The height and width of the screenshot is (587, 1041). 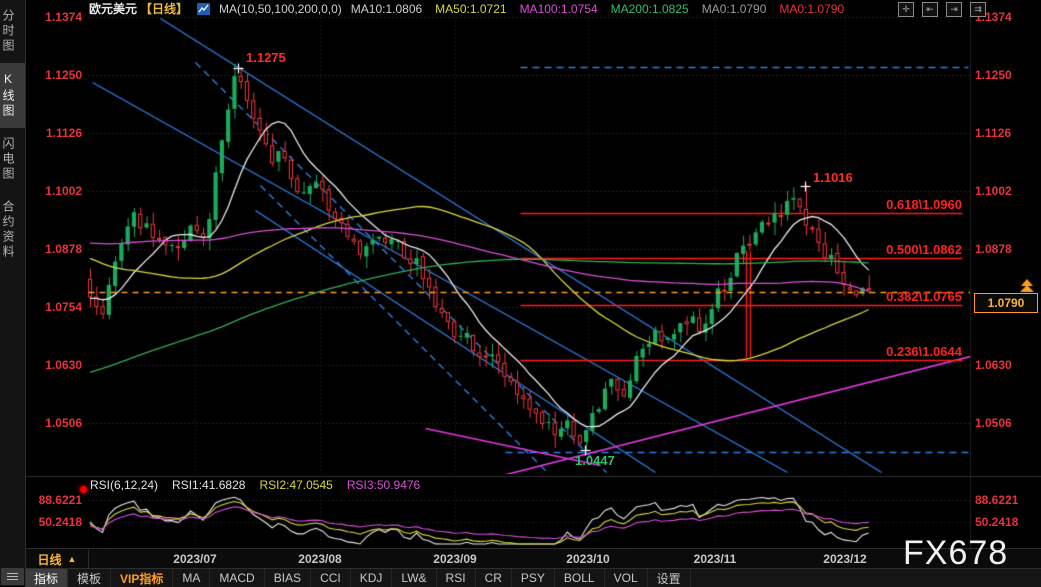 I want to click on toolbar-tab-设置: 设置, so click(x=669, y=578).